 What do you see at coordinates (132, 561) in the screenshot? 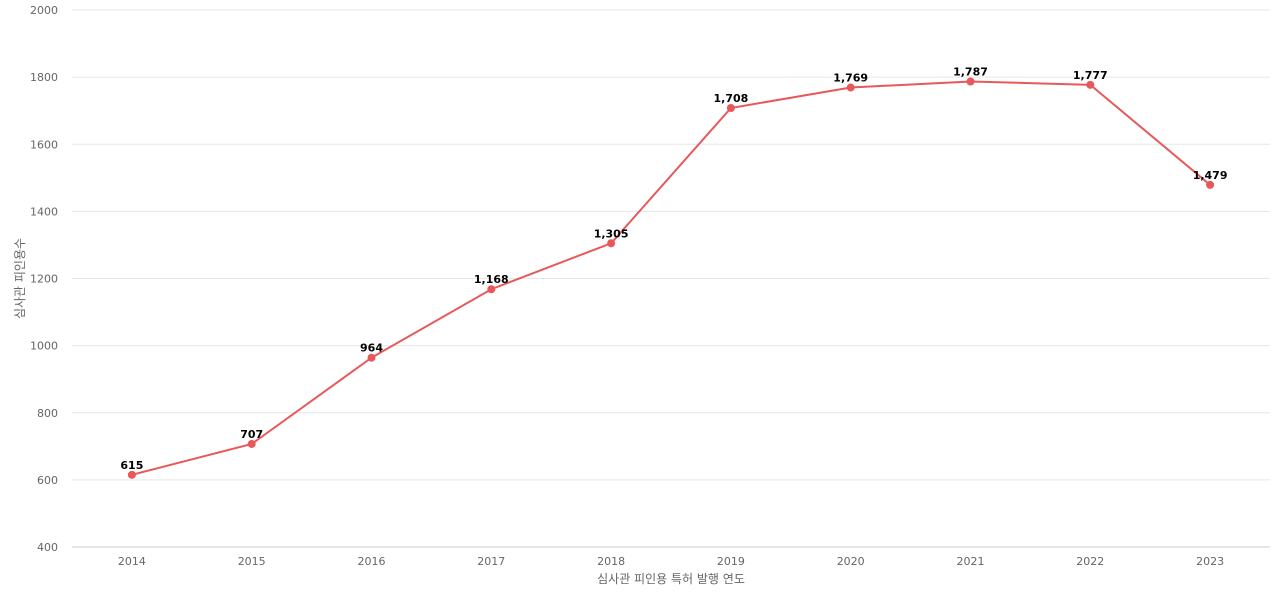
I see `x-tick-label: 2014` at bounding box center [132, 561].